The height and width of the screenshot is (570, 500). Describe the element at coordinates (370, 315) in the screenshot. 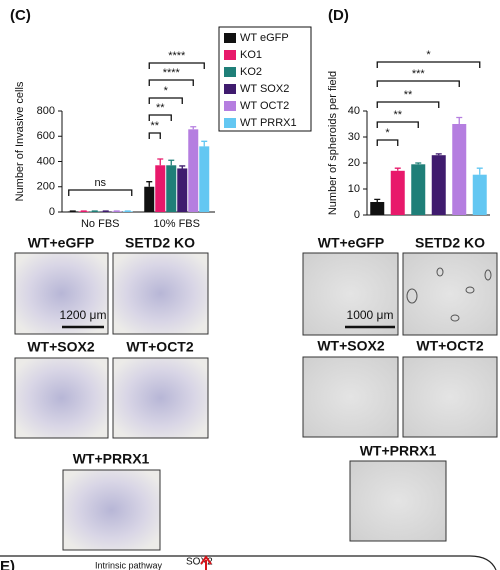

I see `scale-label: 1000 μm` at that location.